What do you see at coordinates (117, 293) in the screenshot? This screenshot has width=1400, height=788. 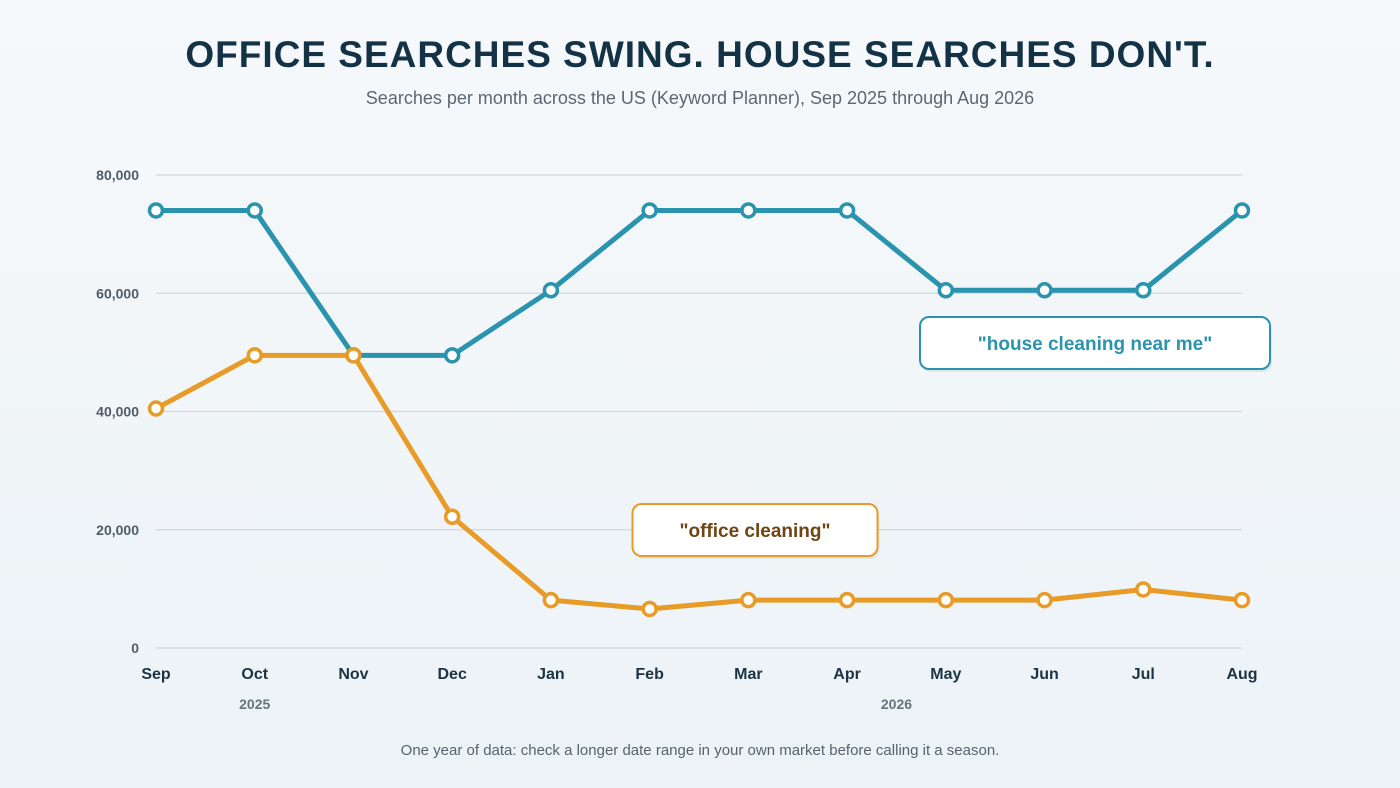 I see `y-tick-label: 60,000` at bounding box center [117, 293].